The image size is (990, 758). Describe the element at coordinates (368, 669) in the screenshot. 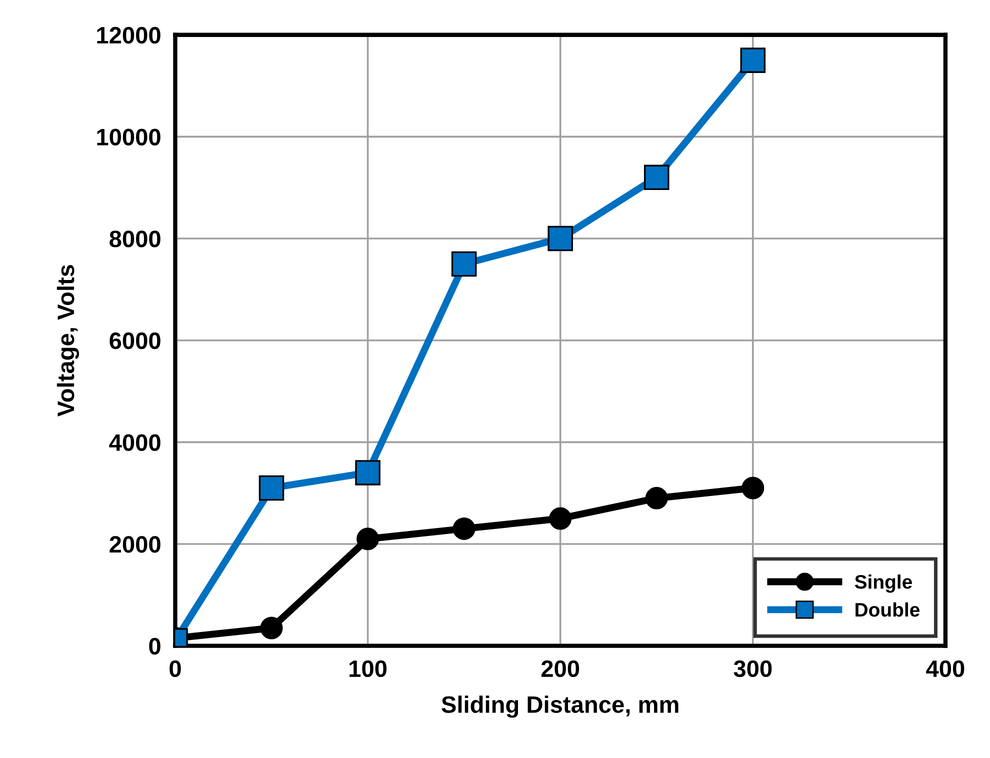

I see `x-tick-label: 100` at that location.